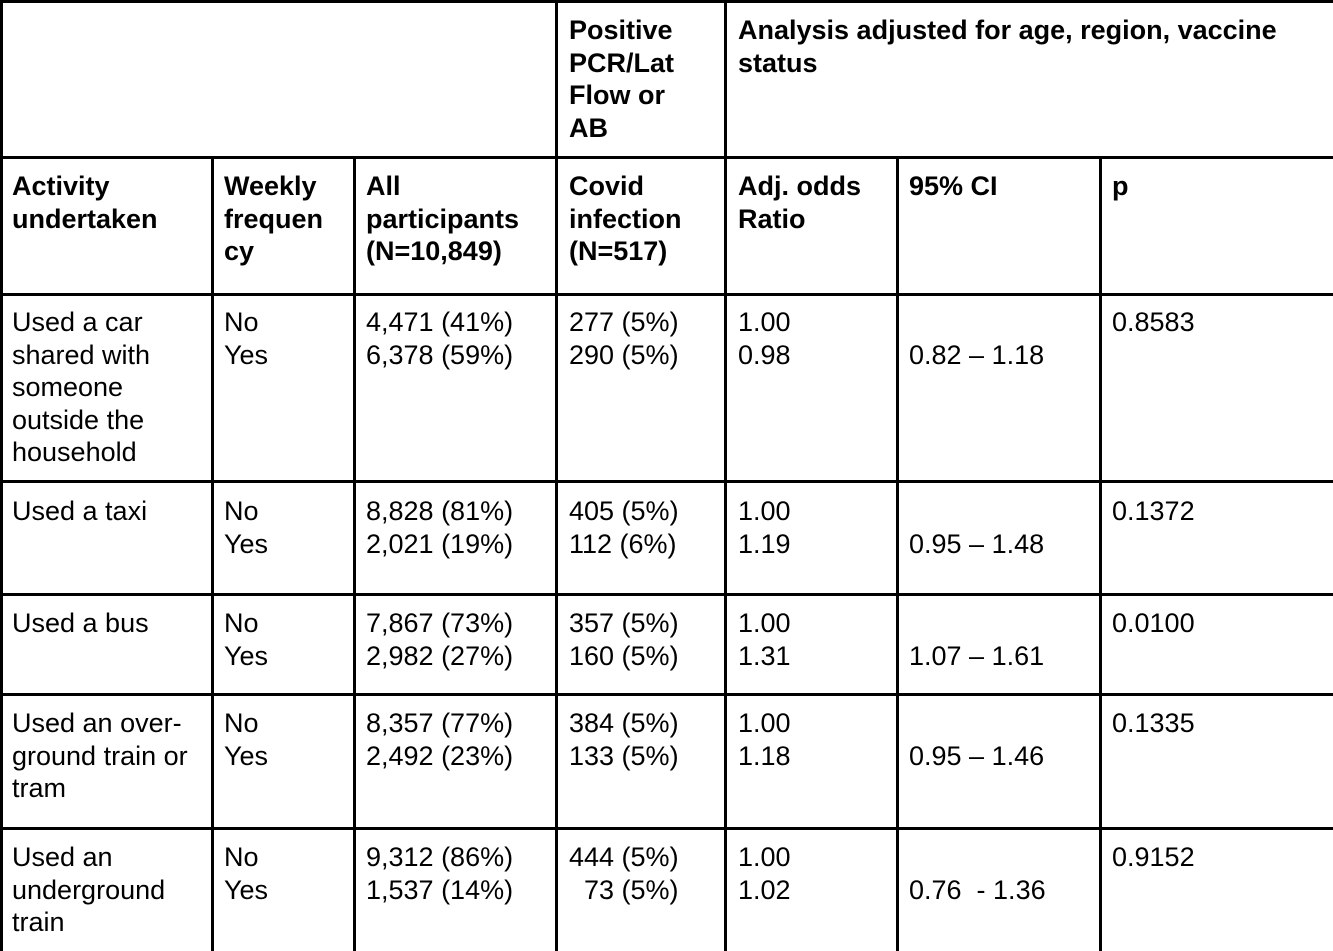 This screenshot has width=1333, height=951. I want to click on table-cell-activity: Used a taxi, so click(80, 511).